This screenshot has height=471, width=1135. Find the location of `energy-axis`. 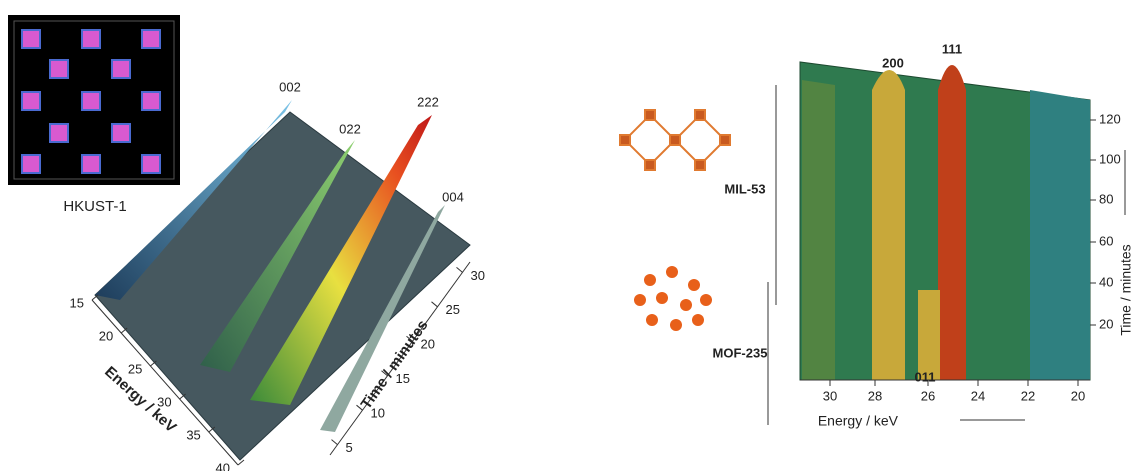

energy-axis is located at coordinates (165, 382).